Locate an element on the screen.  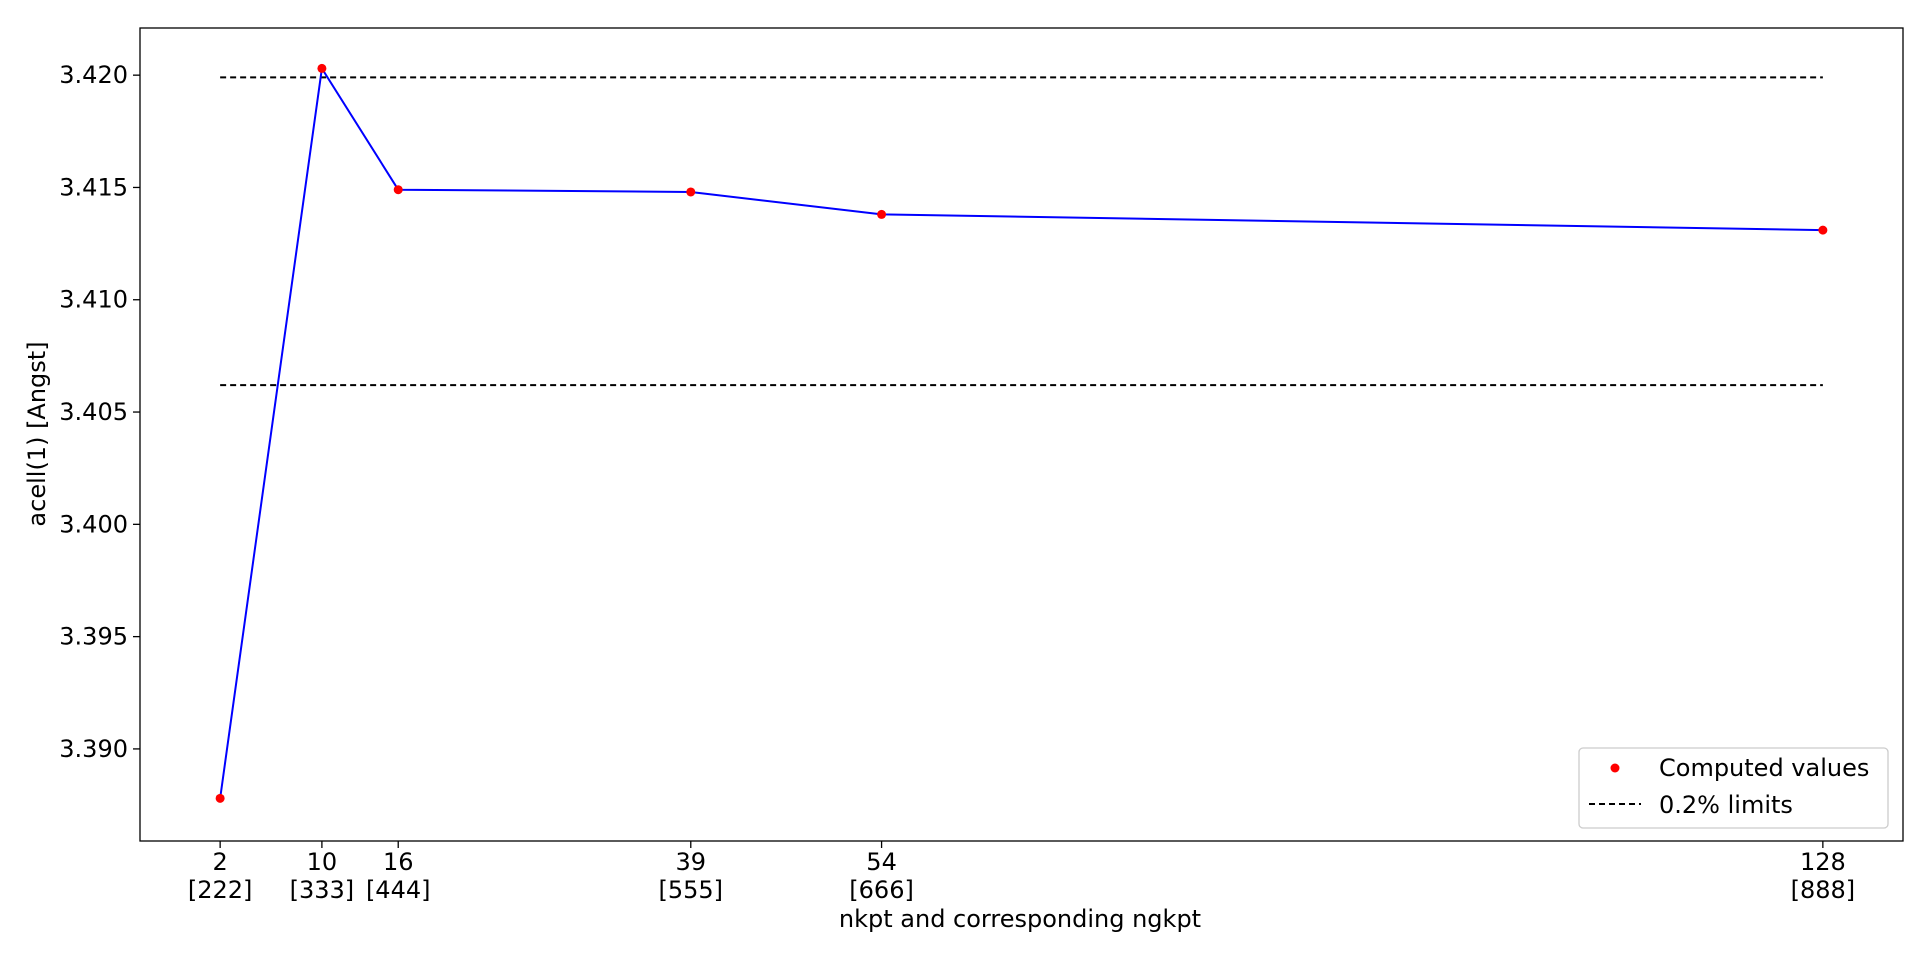
x-tick-label: 54 is located at coordinates (881, 862).